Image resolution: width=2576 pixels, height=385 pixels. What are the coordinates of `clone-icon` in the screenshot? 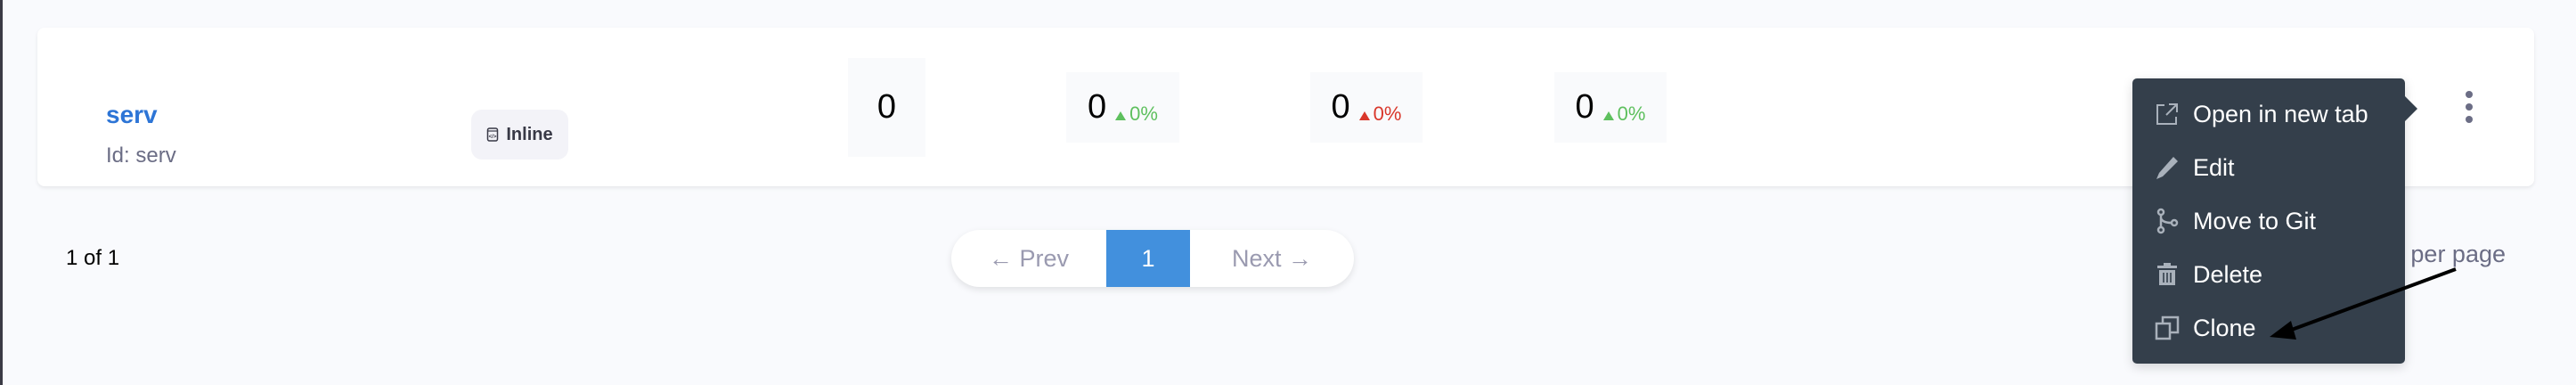 It's located at (2168, 327).